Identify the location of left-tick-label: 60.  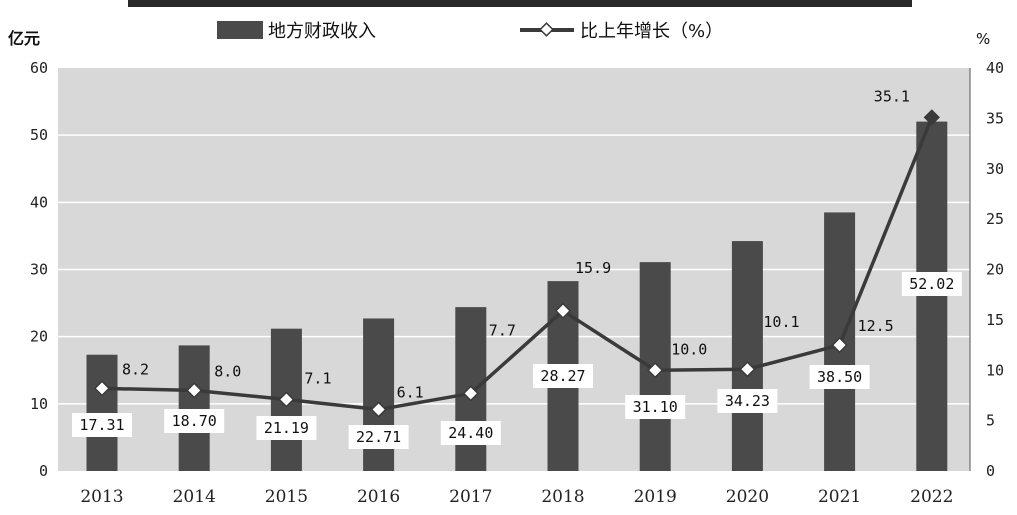
(39, 68).